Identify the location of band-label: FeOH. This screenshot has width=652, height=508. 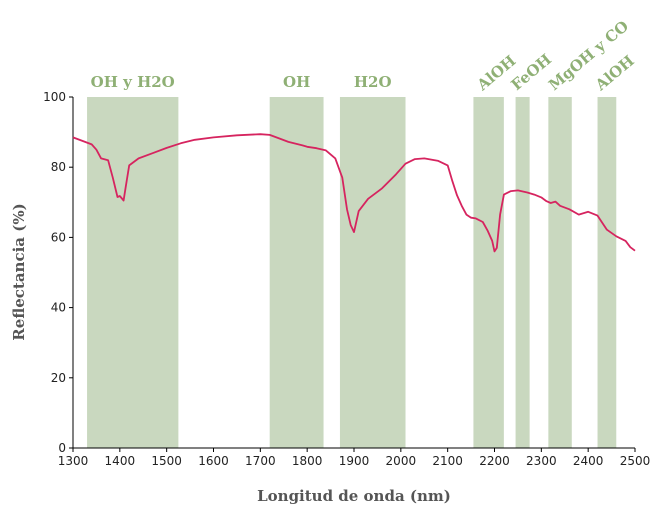
(531, 72).